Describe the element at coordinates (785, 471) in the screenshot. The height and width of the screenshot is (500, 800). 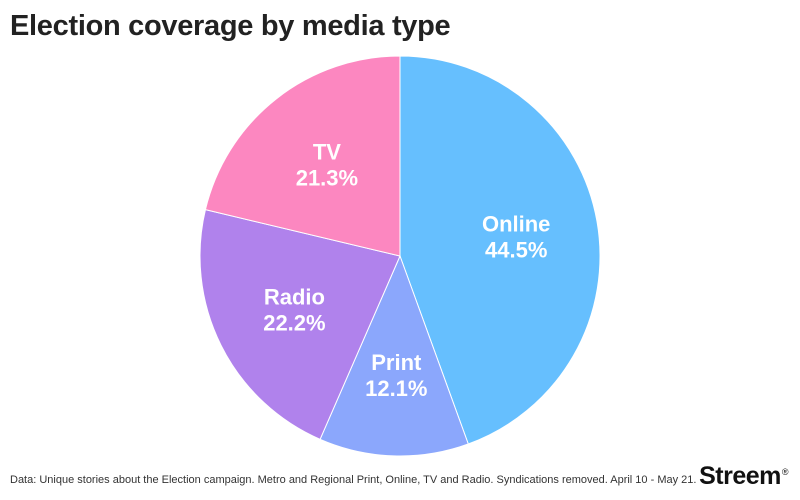
I see `registered-mark: ®` at that location.